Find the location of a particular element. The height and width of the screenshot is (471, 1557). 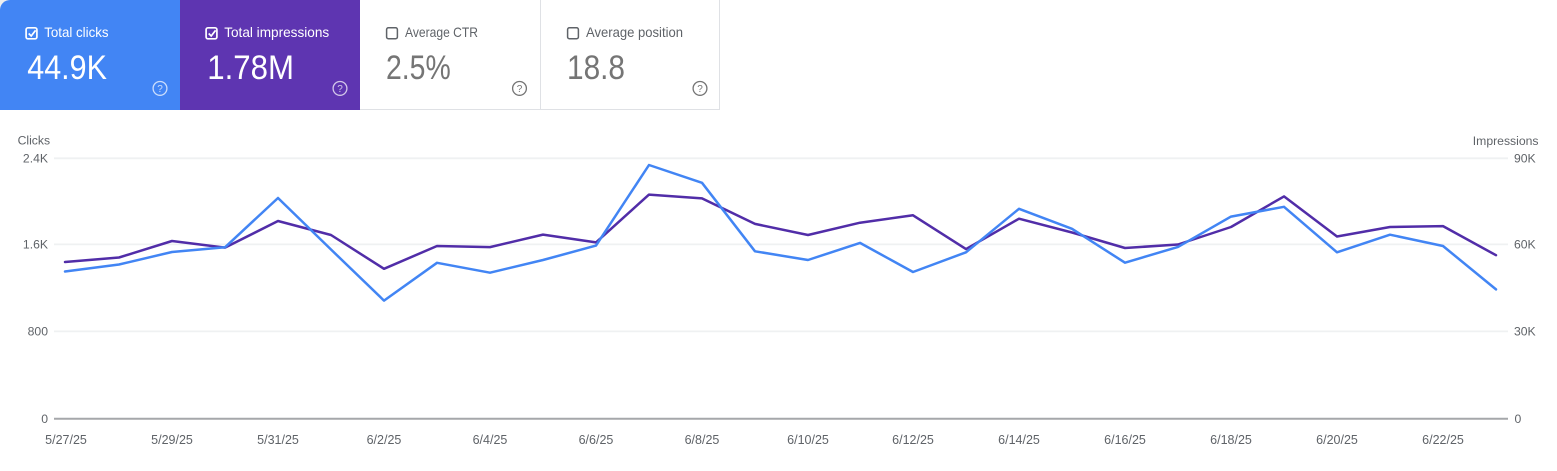

svg-text: Total impressions is located at coordinates (276, 32).